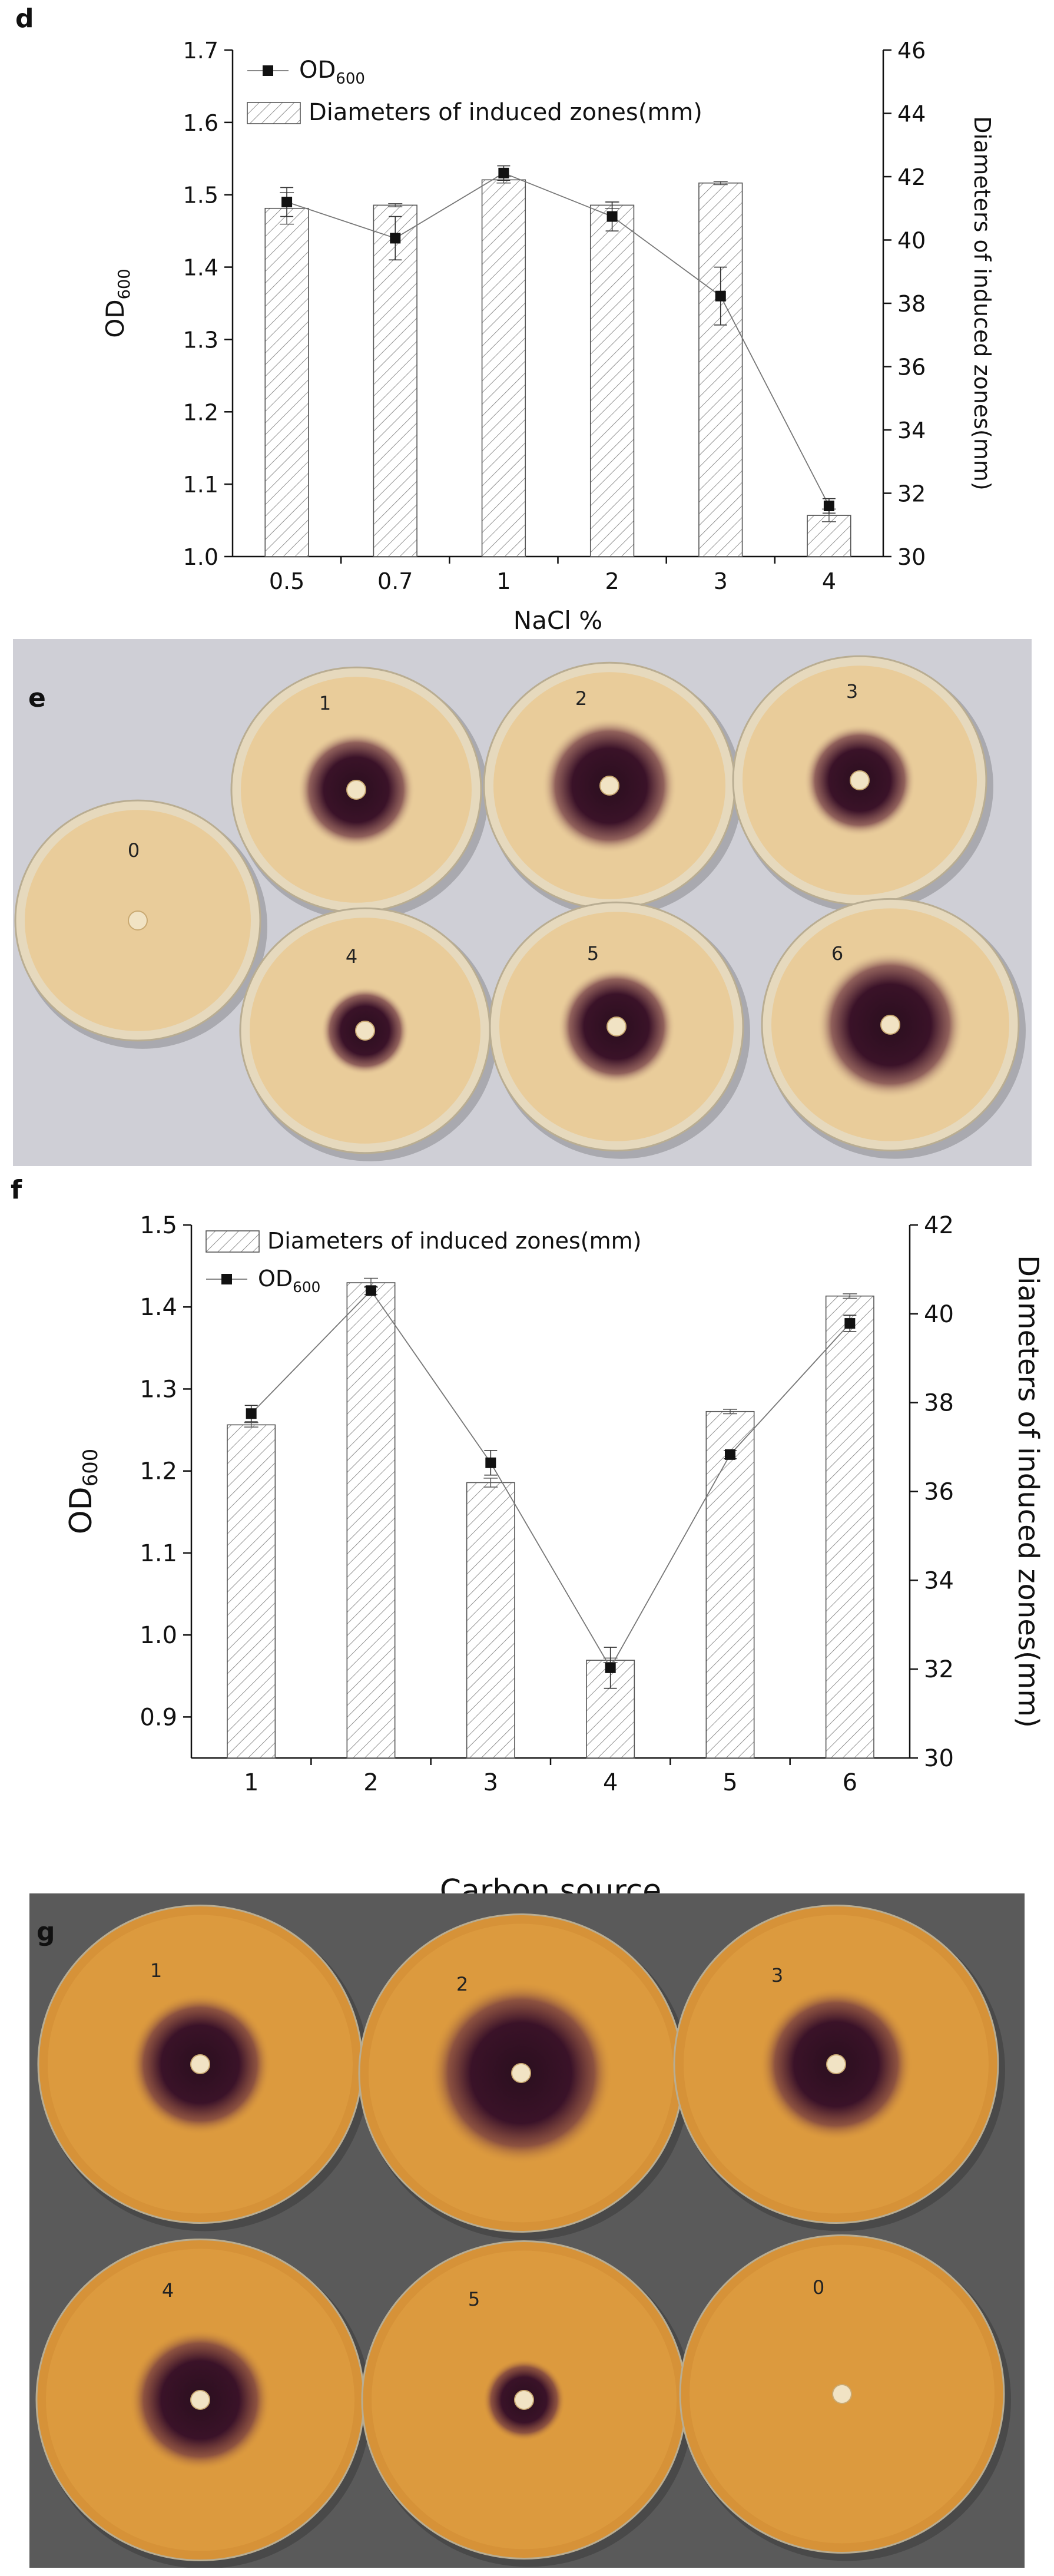 This screenshot has width=1054, height=2576. I want to click on plate-number: 1, so click(325, 703).